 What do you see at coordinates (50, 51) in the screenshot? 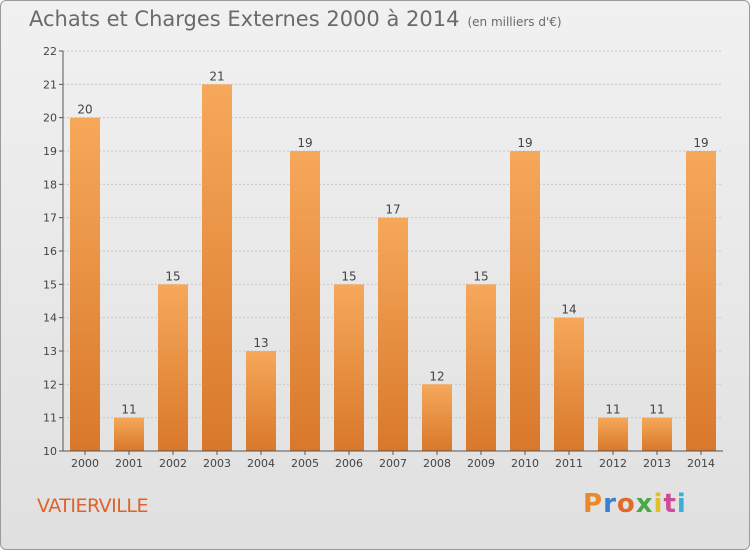
I see `y-tick-label: 22` at bounding box center [50, 51].